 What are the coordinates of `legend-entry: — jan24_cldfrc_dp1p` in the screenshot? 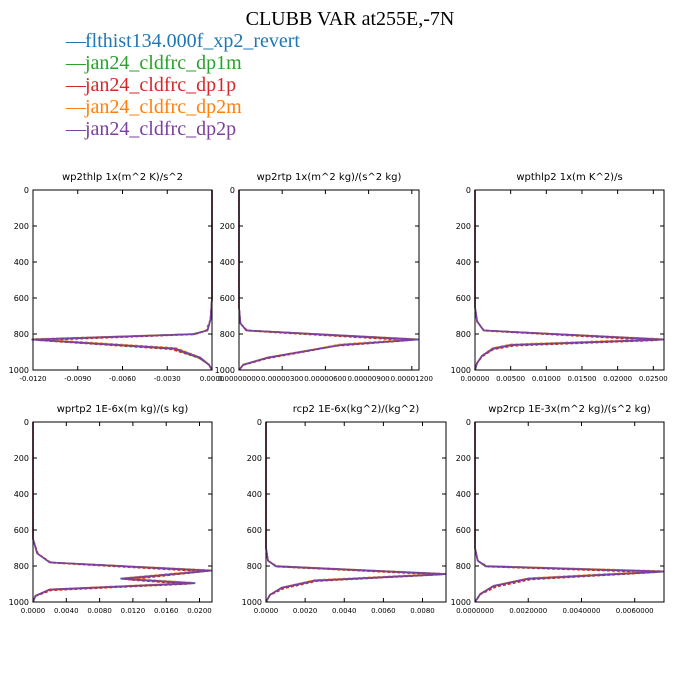 It's located at (183, 85).